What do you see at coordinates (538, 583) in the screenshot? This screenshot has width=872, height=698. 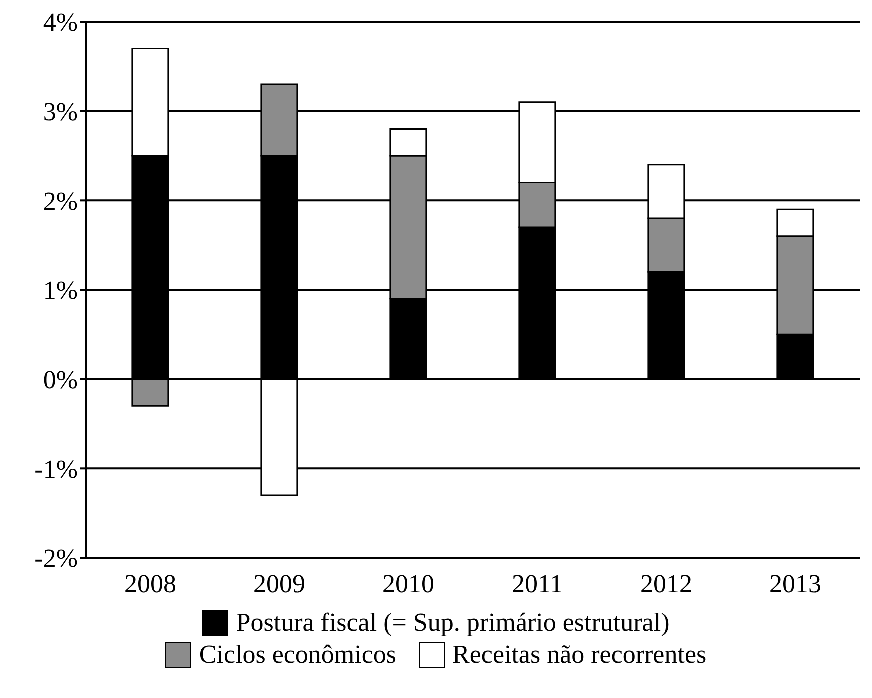 I see `x-tick-label: 2011` at bounding box center [538, 583].